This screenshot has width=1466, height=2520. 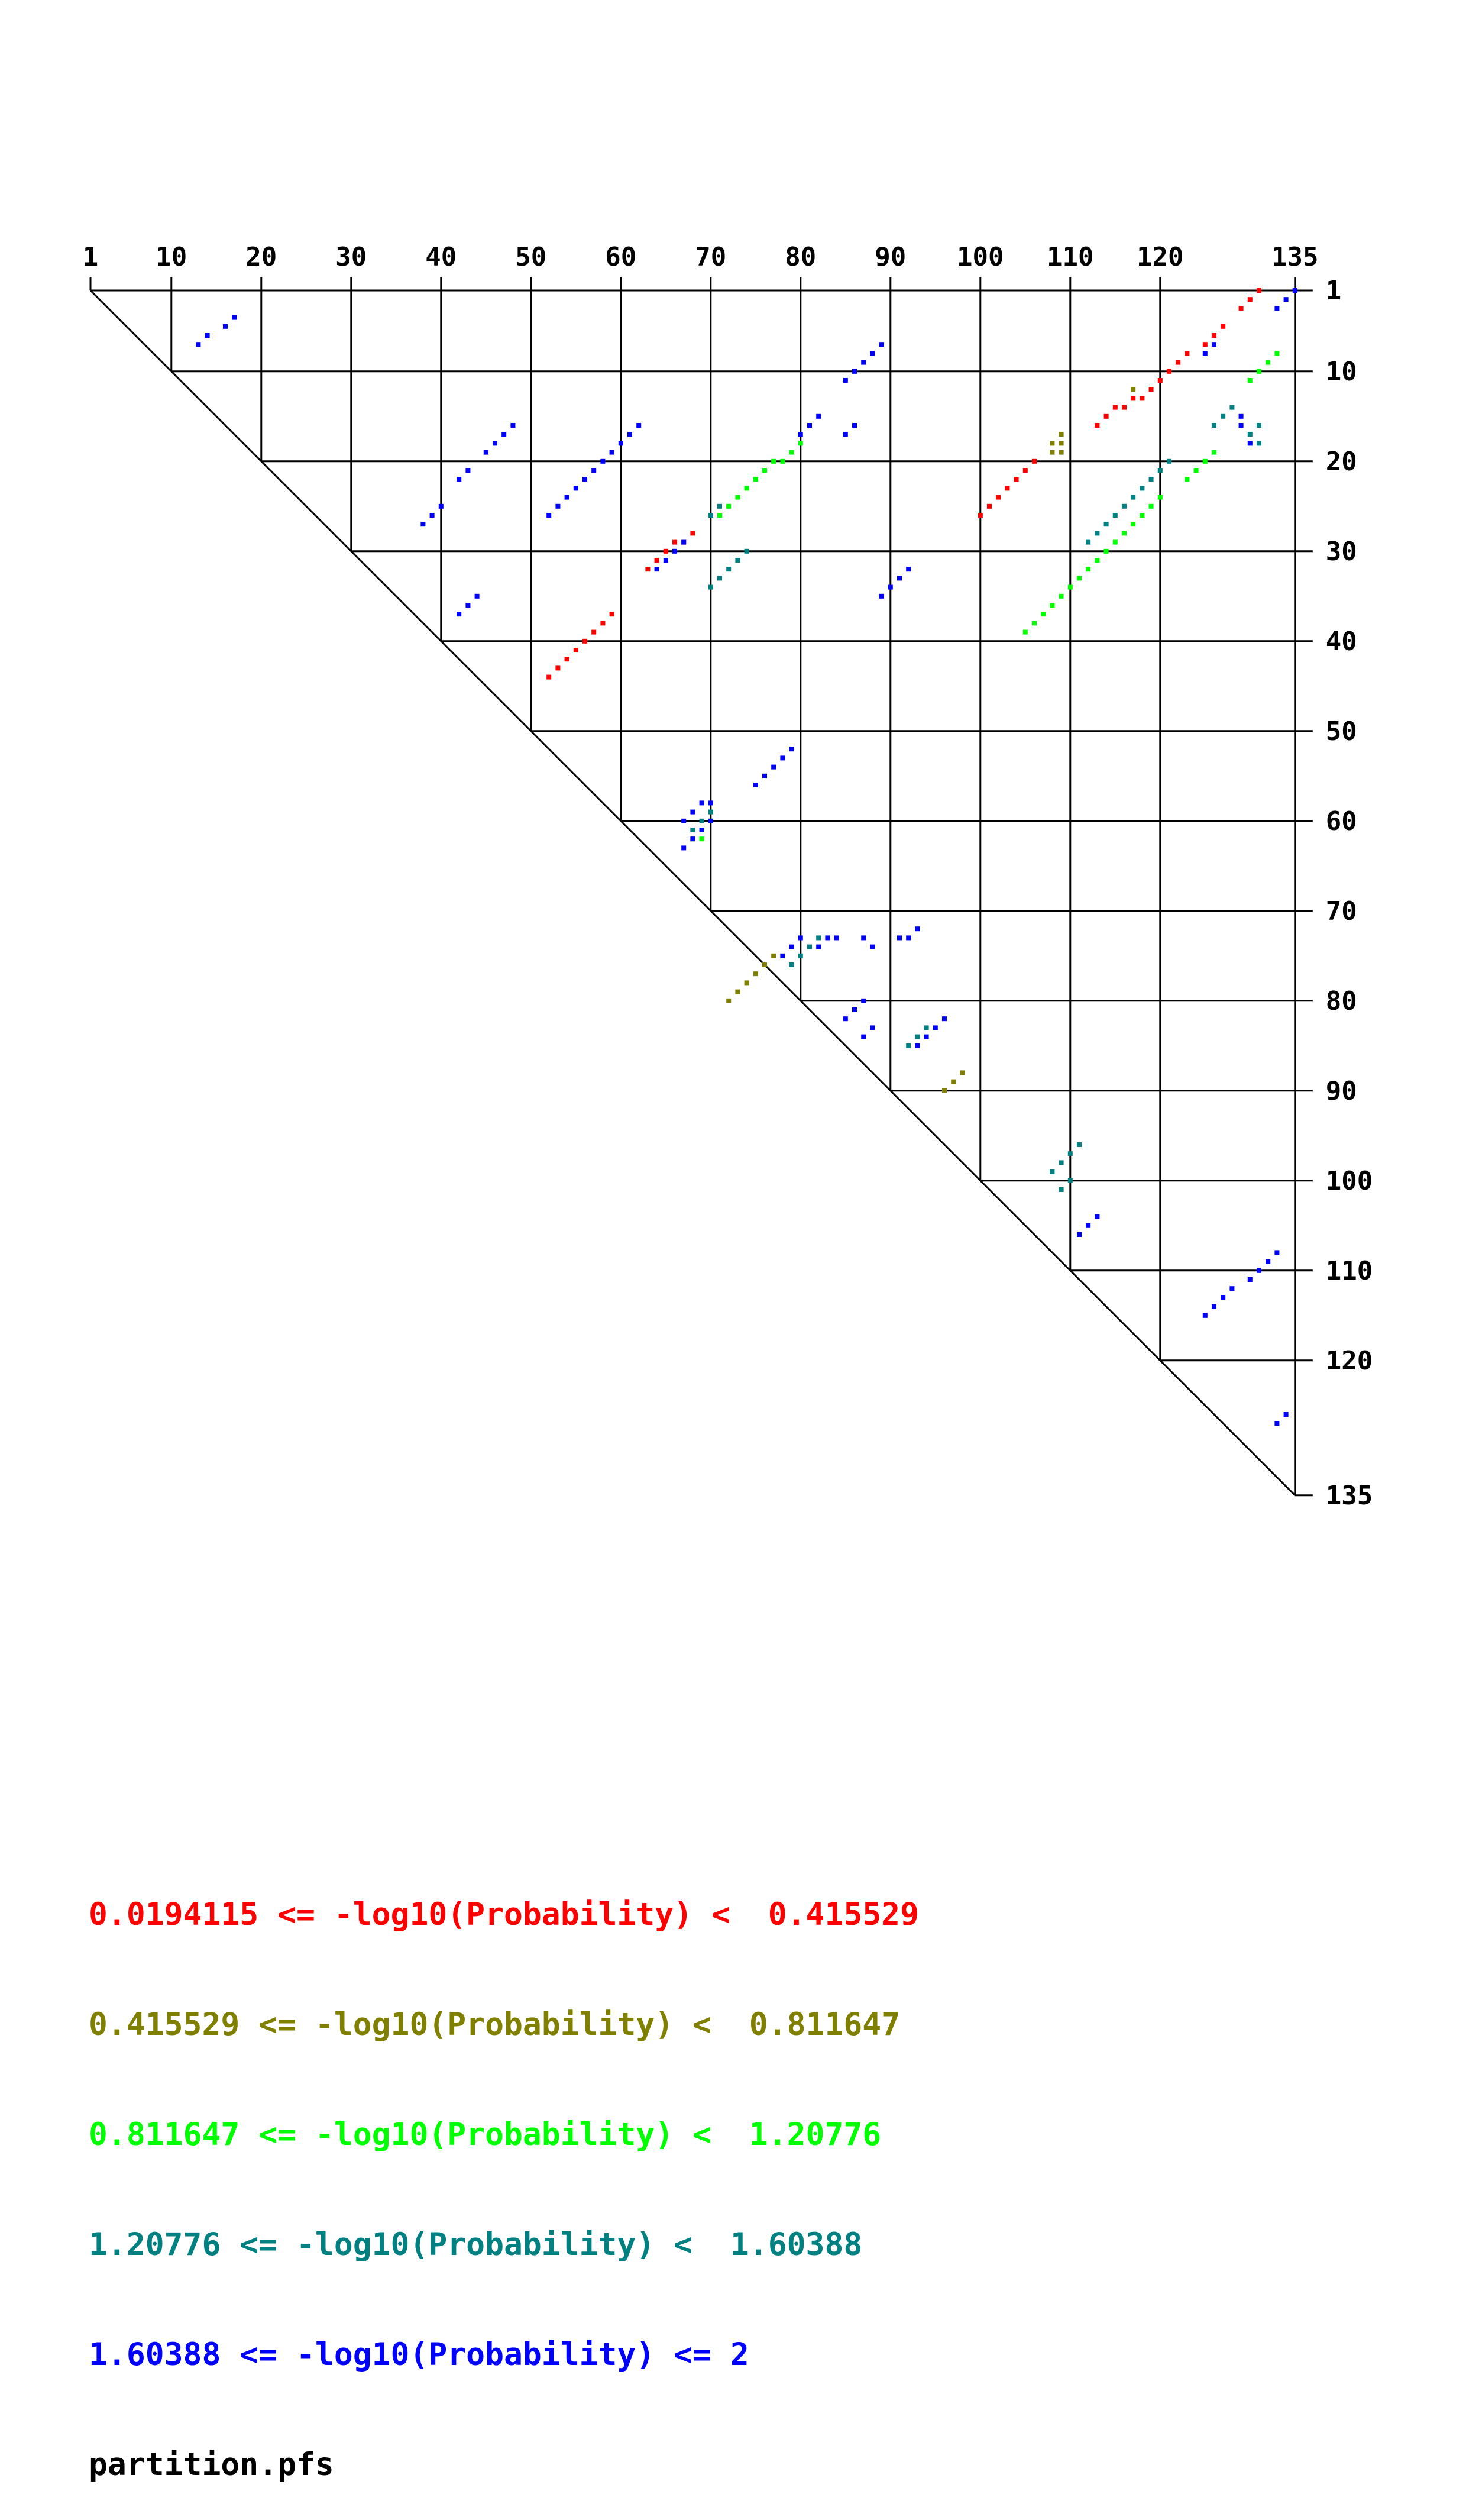 What do you see at coordinates (1334, 291) in the screenshot?
I see `right-tick-label: 1` at bounding box center [1334, 291].